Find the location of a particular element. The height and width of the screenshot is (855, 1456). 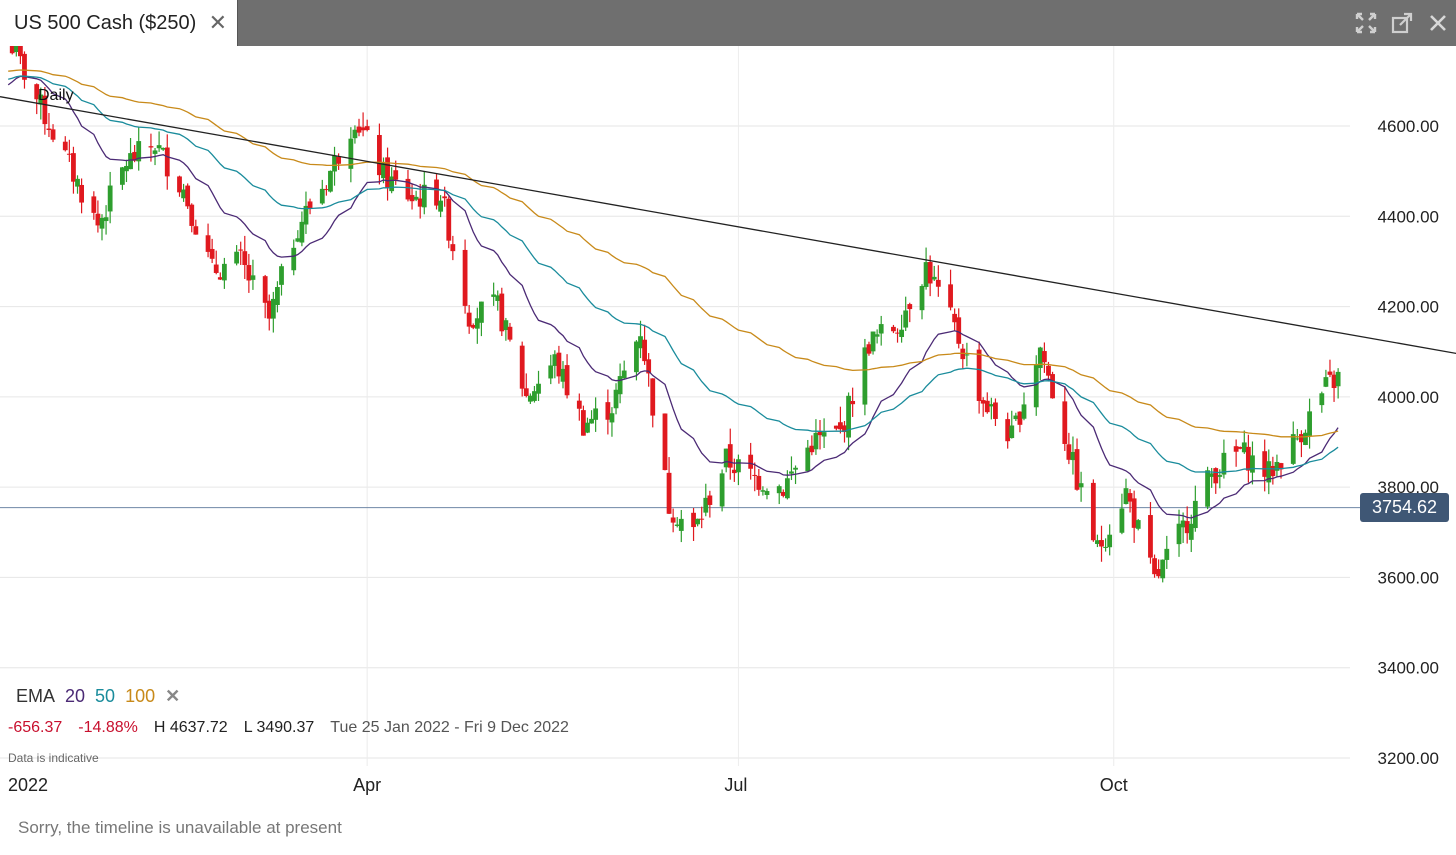

x-tick-label: Oct is located at coordinates (1114, 785).